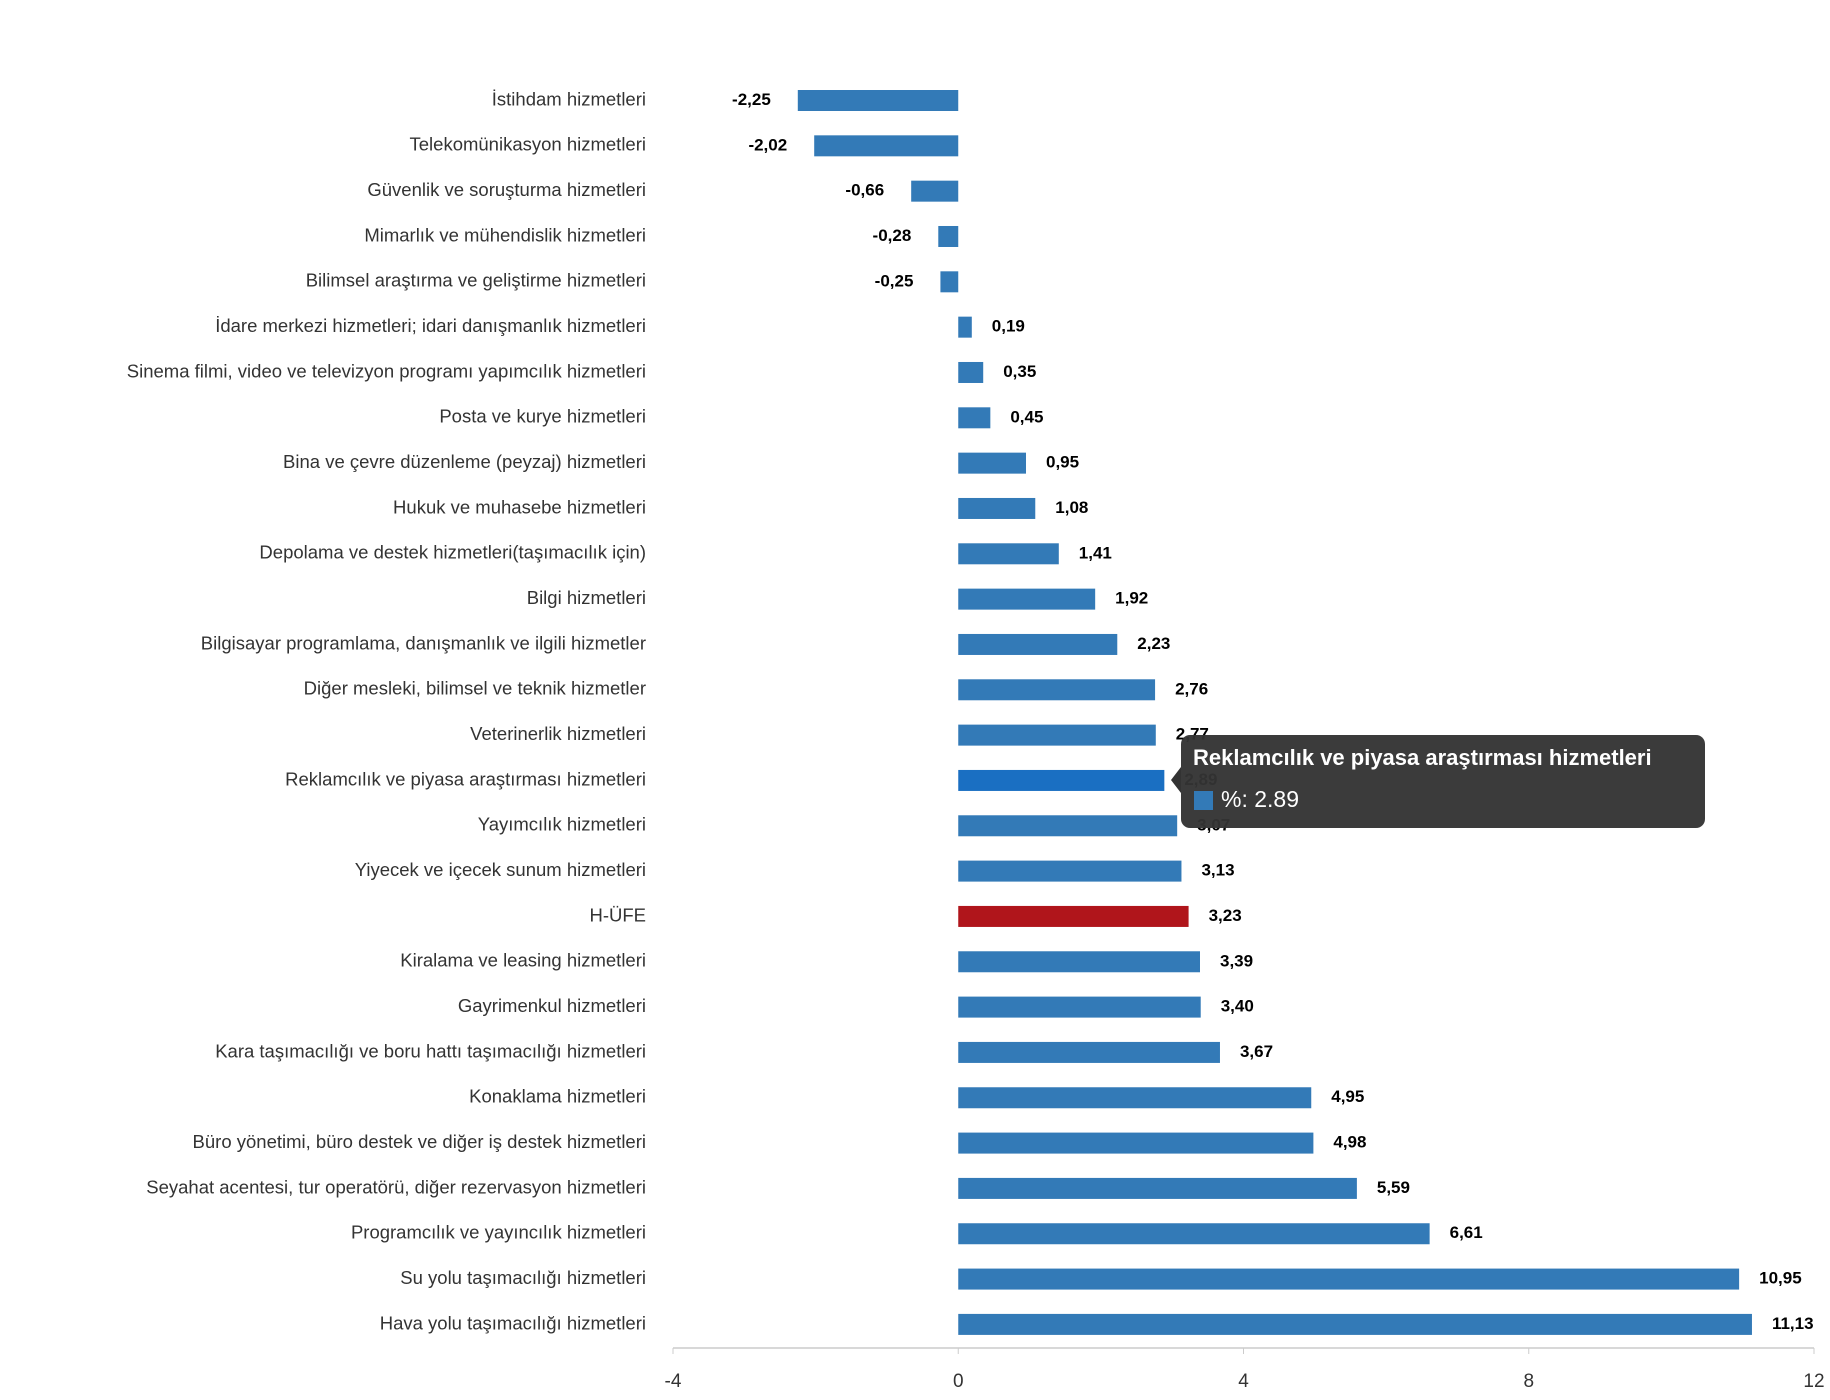  I want to click on value-label: -0,28, so click(892, 235).